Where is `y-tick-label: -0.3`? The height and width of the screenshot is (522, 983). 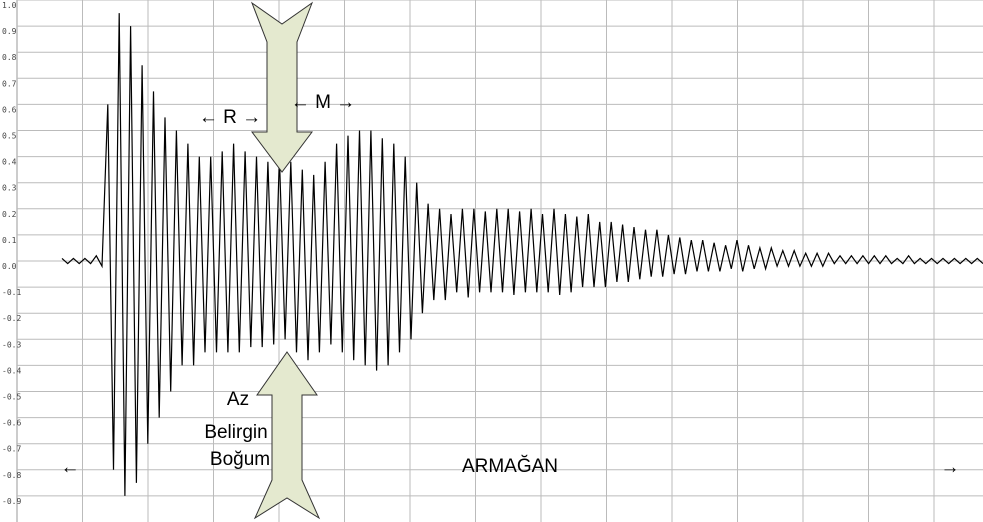
y-tick-label: -0.3 is located at coordinates (11, 344).